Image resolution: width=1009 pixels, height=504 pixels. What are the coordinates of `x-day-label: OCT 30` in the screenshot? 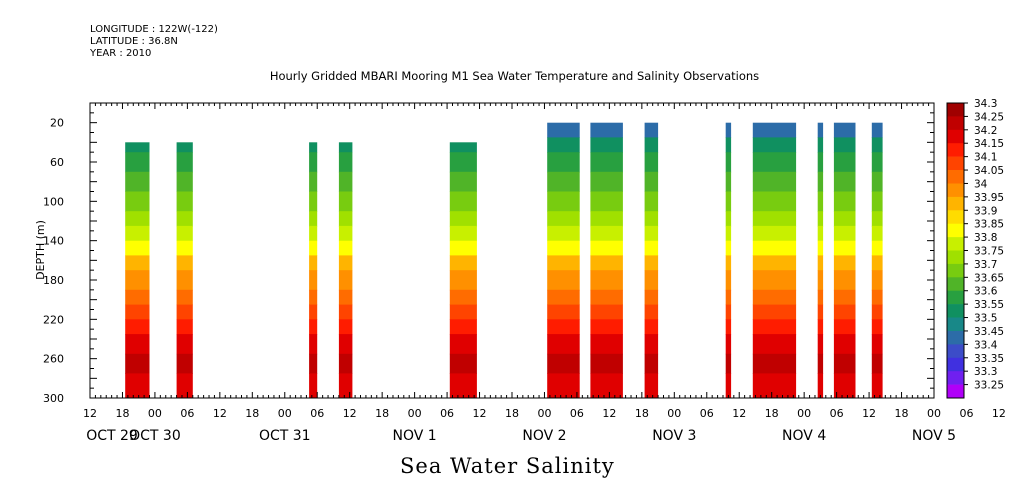 It's located at (155, 436).